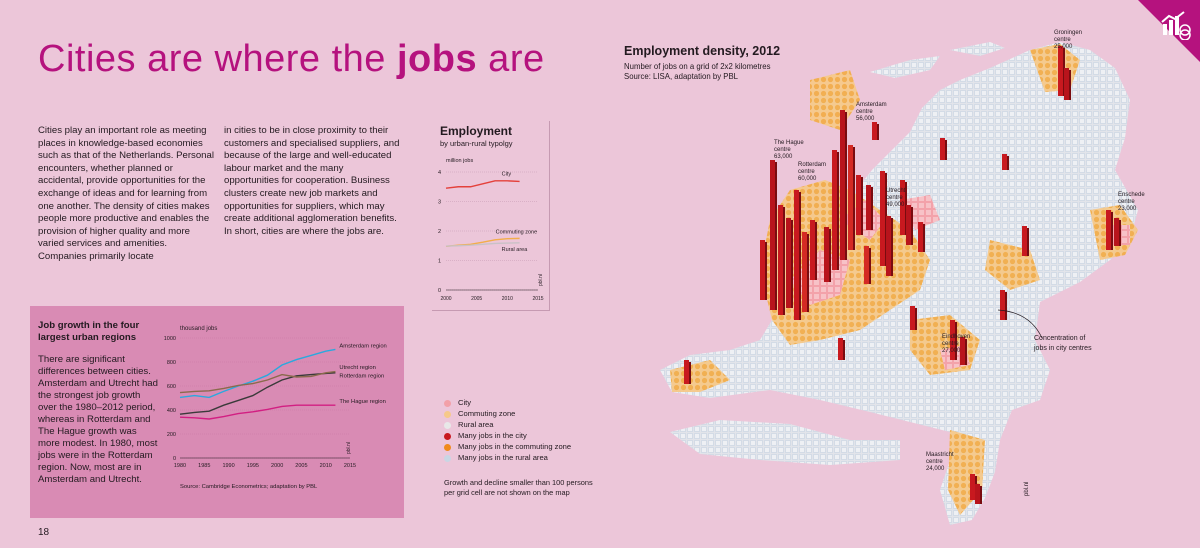 The height and width of the screenshot is (548, 1200). What do you see at coordinates (301, 466) in the screenshot?
I see `chart1-xtick: 2005` at bounding box center [301, 466].